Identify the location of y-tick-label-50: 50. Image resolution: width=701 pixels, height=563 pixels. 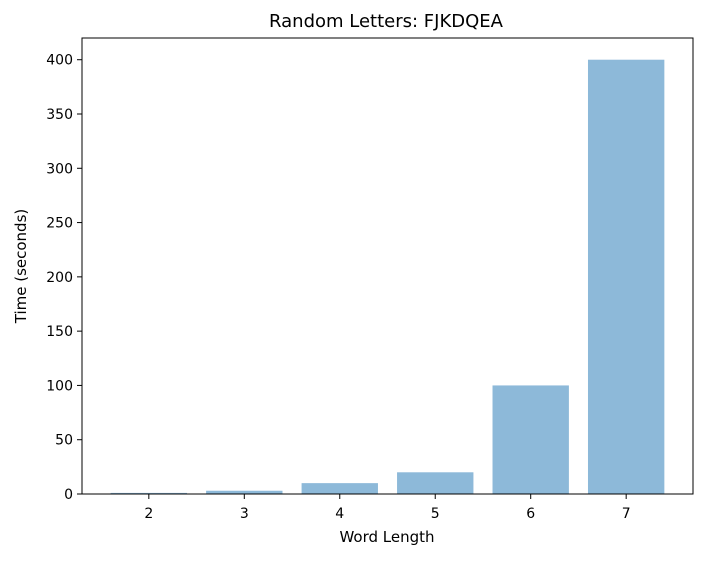
(64, 441).